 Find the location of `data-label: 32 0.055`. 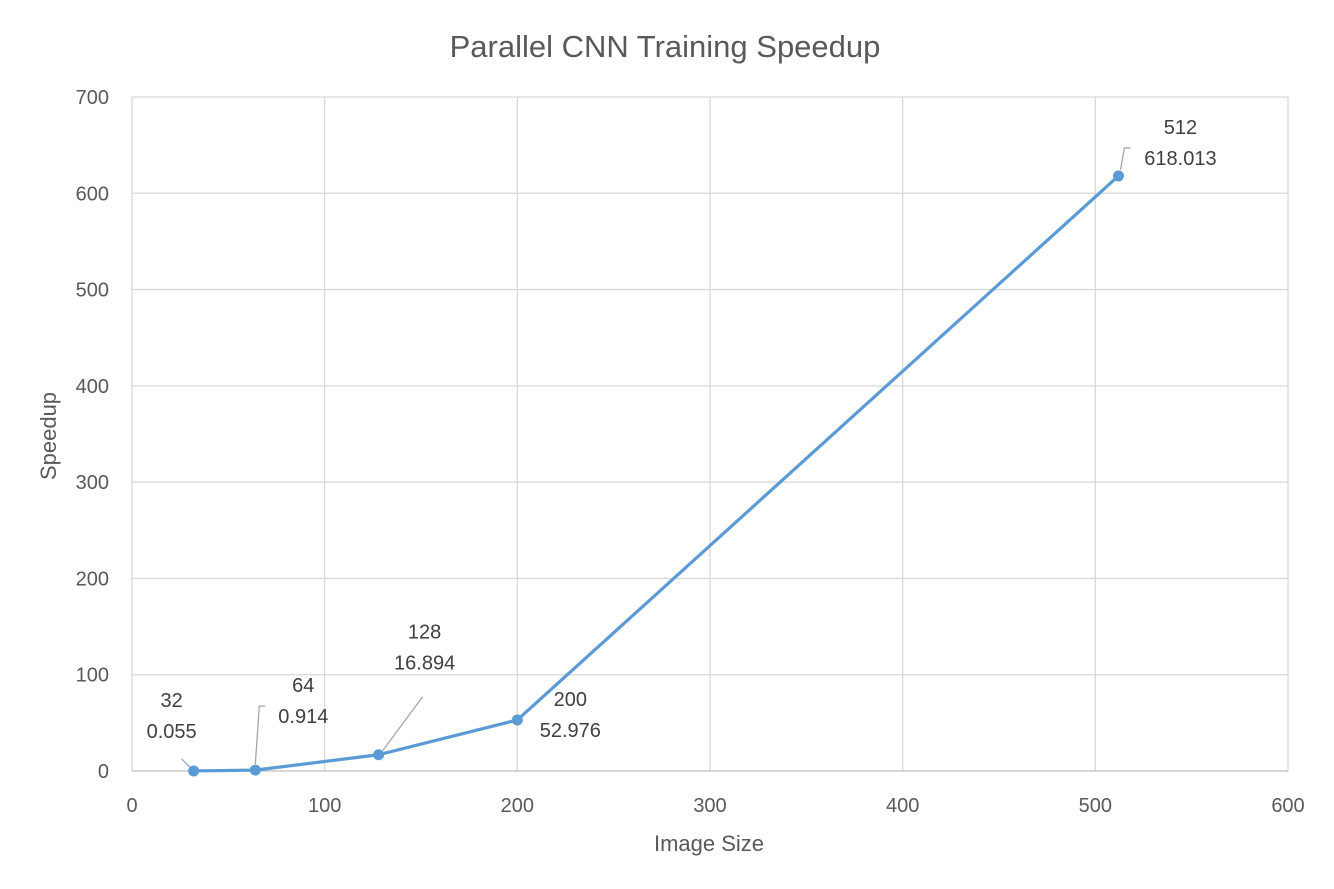

data-label: 32 0.055 is located at coordinates (172, 716).